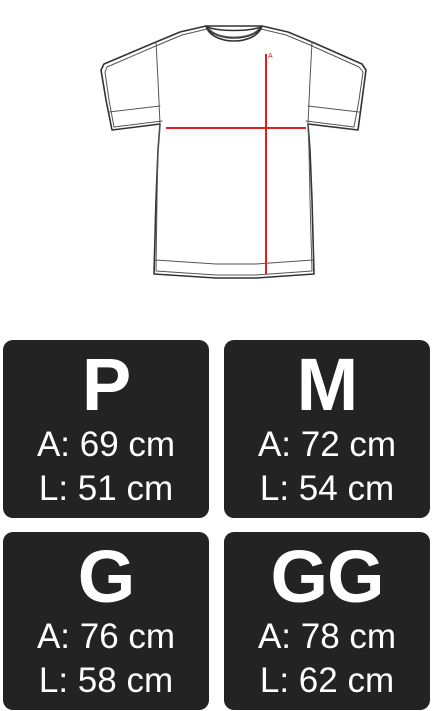  I want to click on length-measurement: L: 58 cm, so click(106, 680).